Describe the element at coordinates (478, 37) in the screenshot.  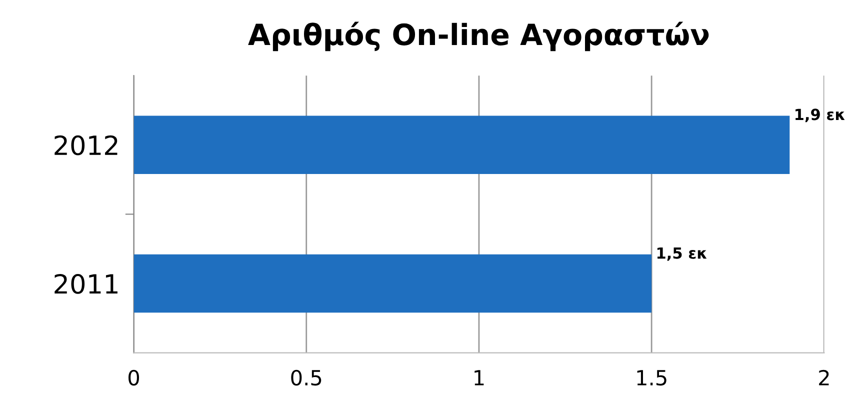
I see `chart-title: Αριθμός On-line Αγοραστών` at that location.